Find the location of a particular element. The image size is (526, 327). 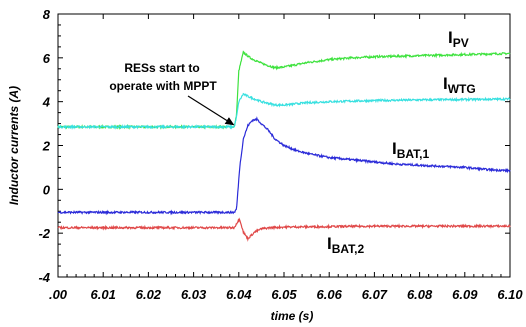

series-label-1: IWTG is located at coordinates (459, 85).